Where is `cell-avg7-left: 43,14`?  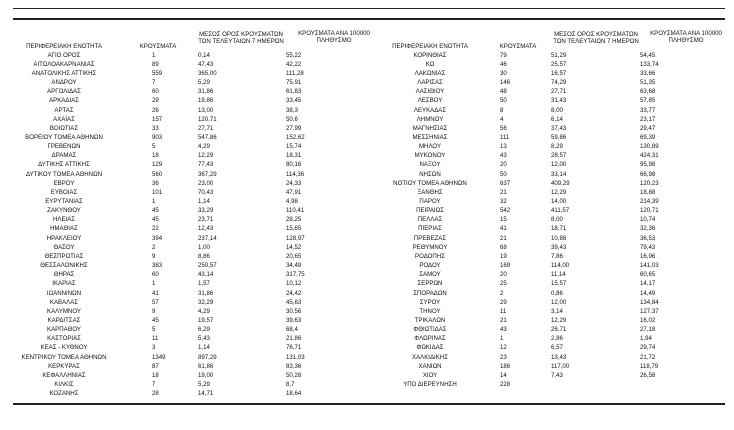
cell-avg7-left: 43,14 is located at coordinates (206, 275).